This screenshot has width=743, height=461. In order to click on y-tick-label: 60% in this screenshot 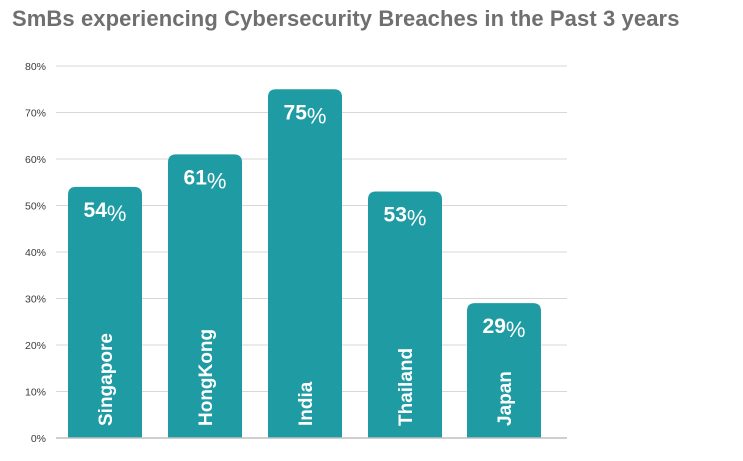, I will do `click(35, 160)`.